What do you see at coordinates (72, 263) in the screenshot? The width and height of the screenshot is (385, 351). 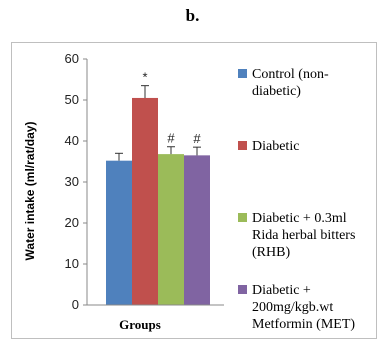 I see `y-tick-label: 10` at bounding box center [72, 263].